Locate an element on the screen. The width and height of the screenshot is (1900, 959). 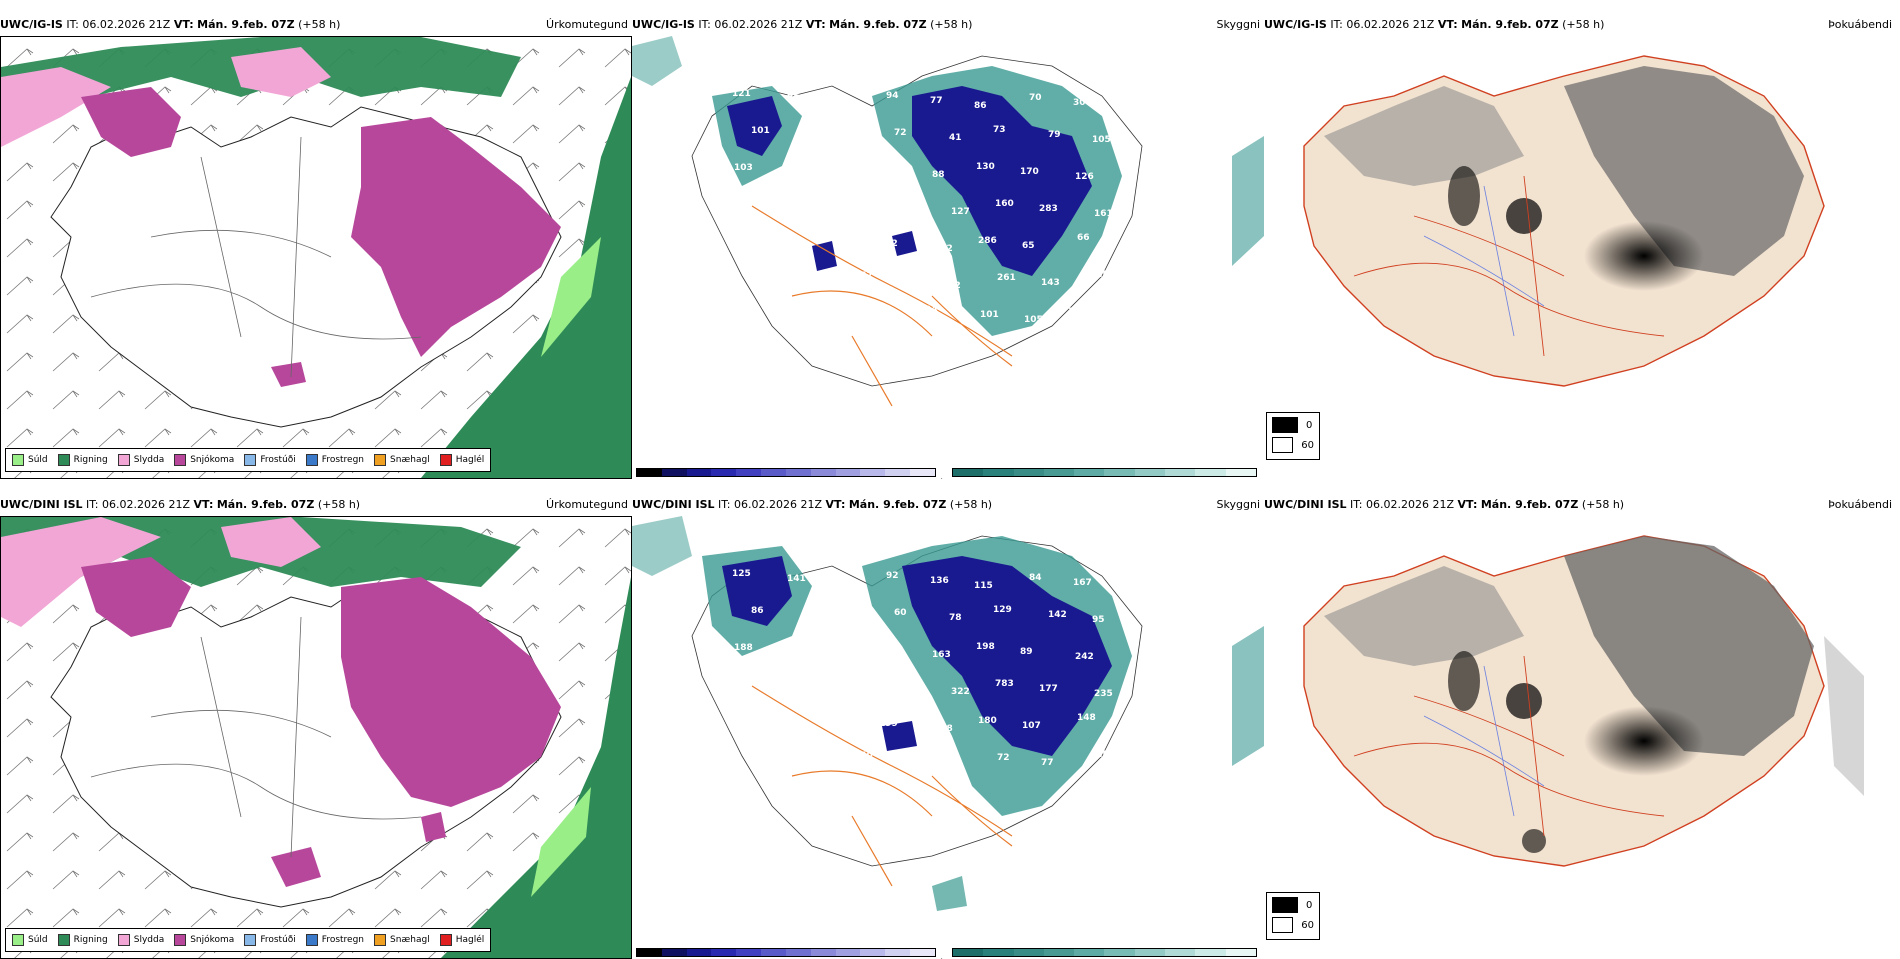
legend-label: Súld is located at coordinates (38, 460).